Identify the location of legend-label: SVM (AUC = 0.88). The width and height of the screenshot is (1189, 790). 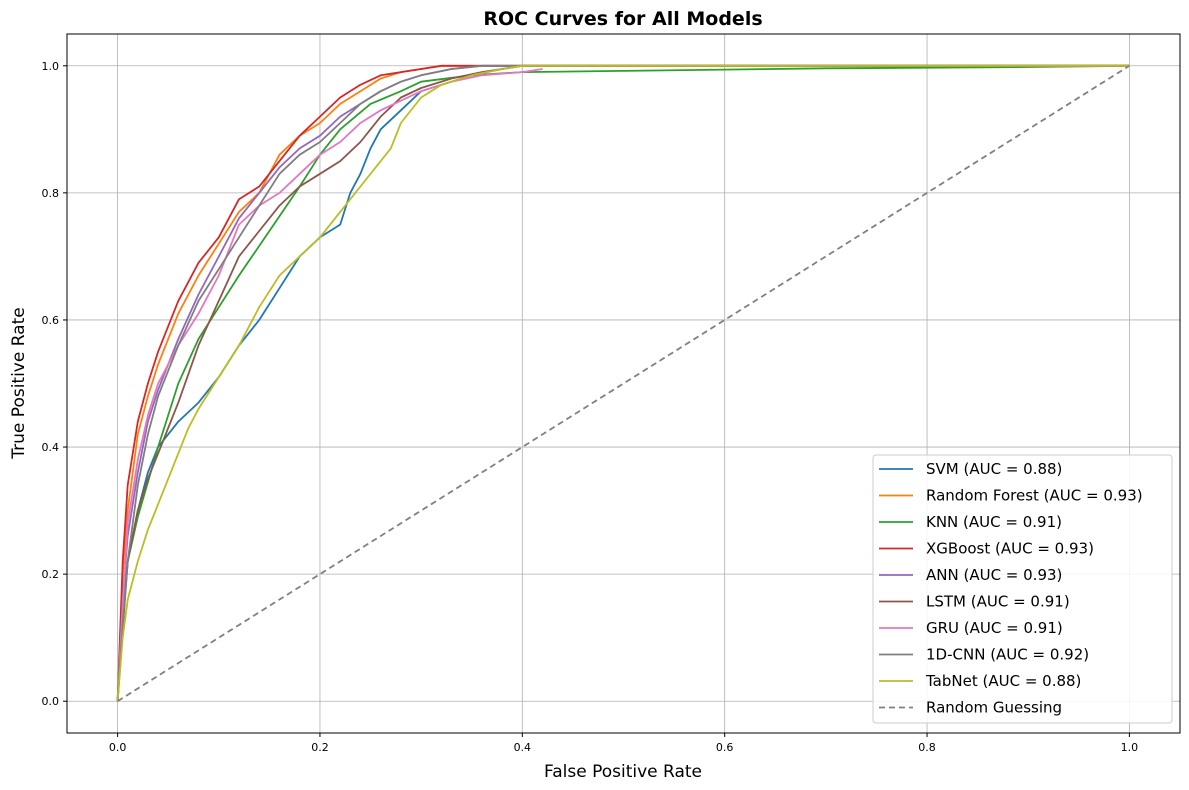
(994, 469).